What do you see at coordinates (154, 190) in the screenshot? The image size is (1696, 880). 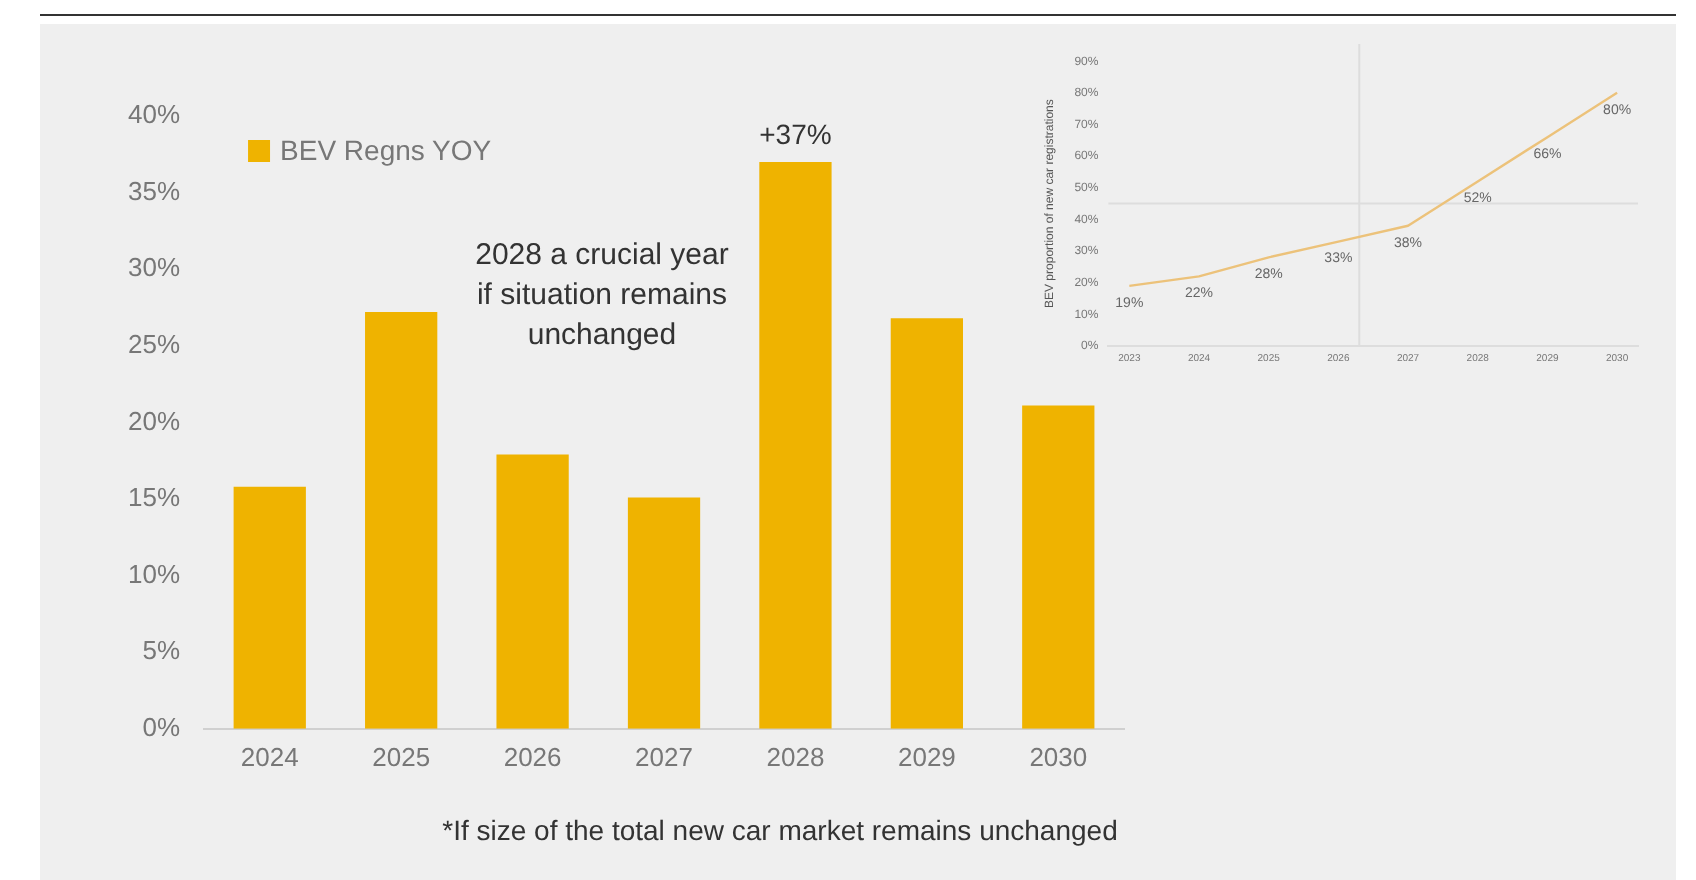 I see `y-tick-label: 35%` at bounding box center [154, 190].